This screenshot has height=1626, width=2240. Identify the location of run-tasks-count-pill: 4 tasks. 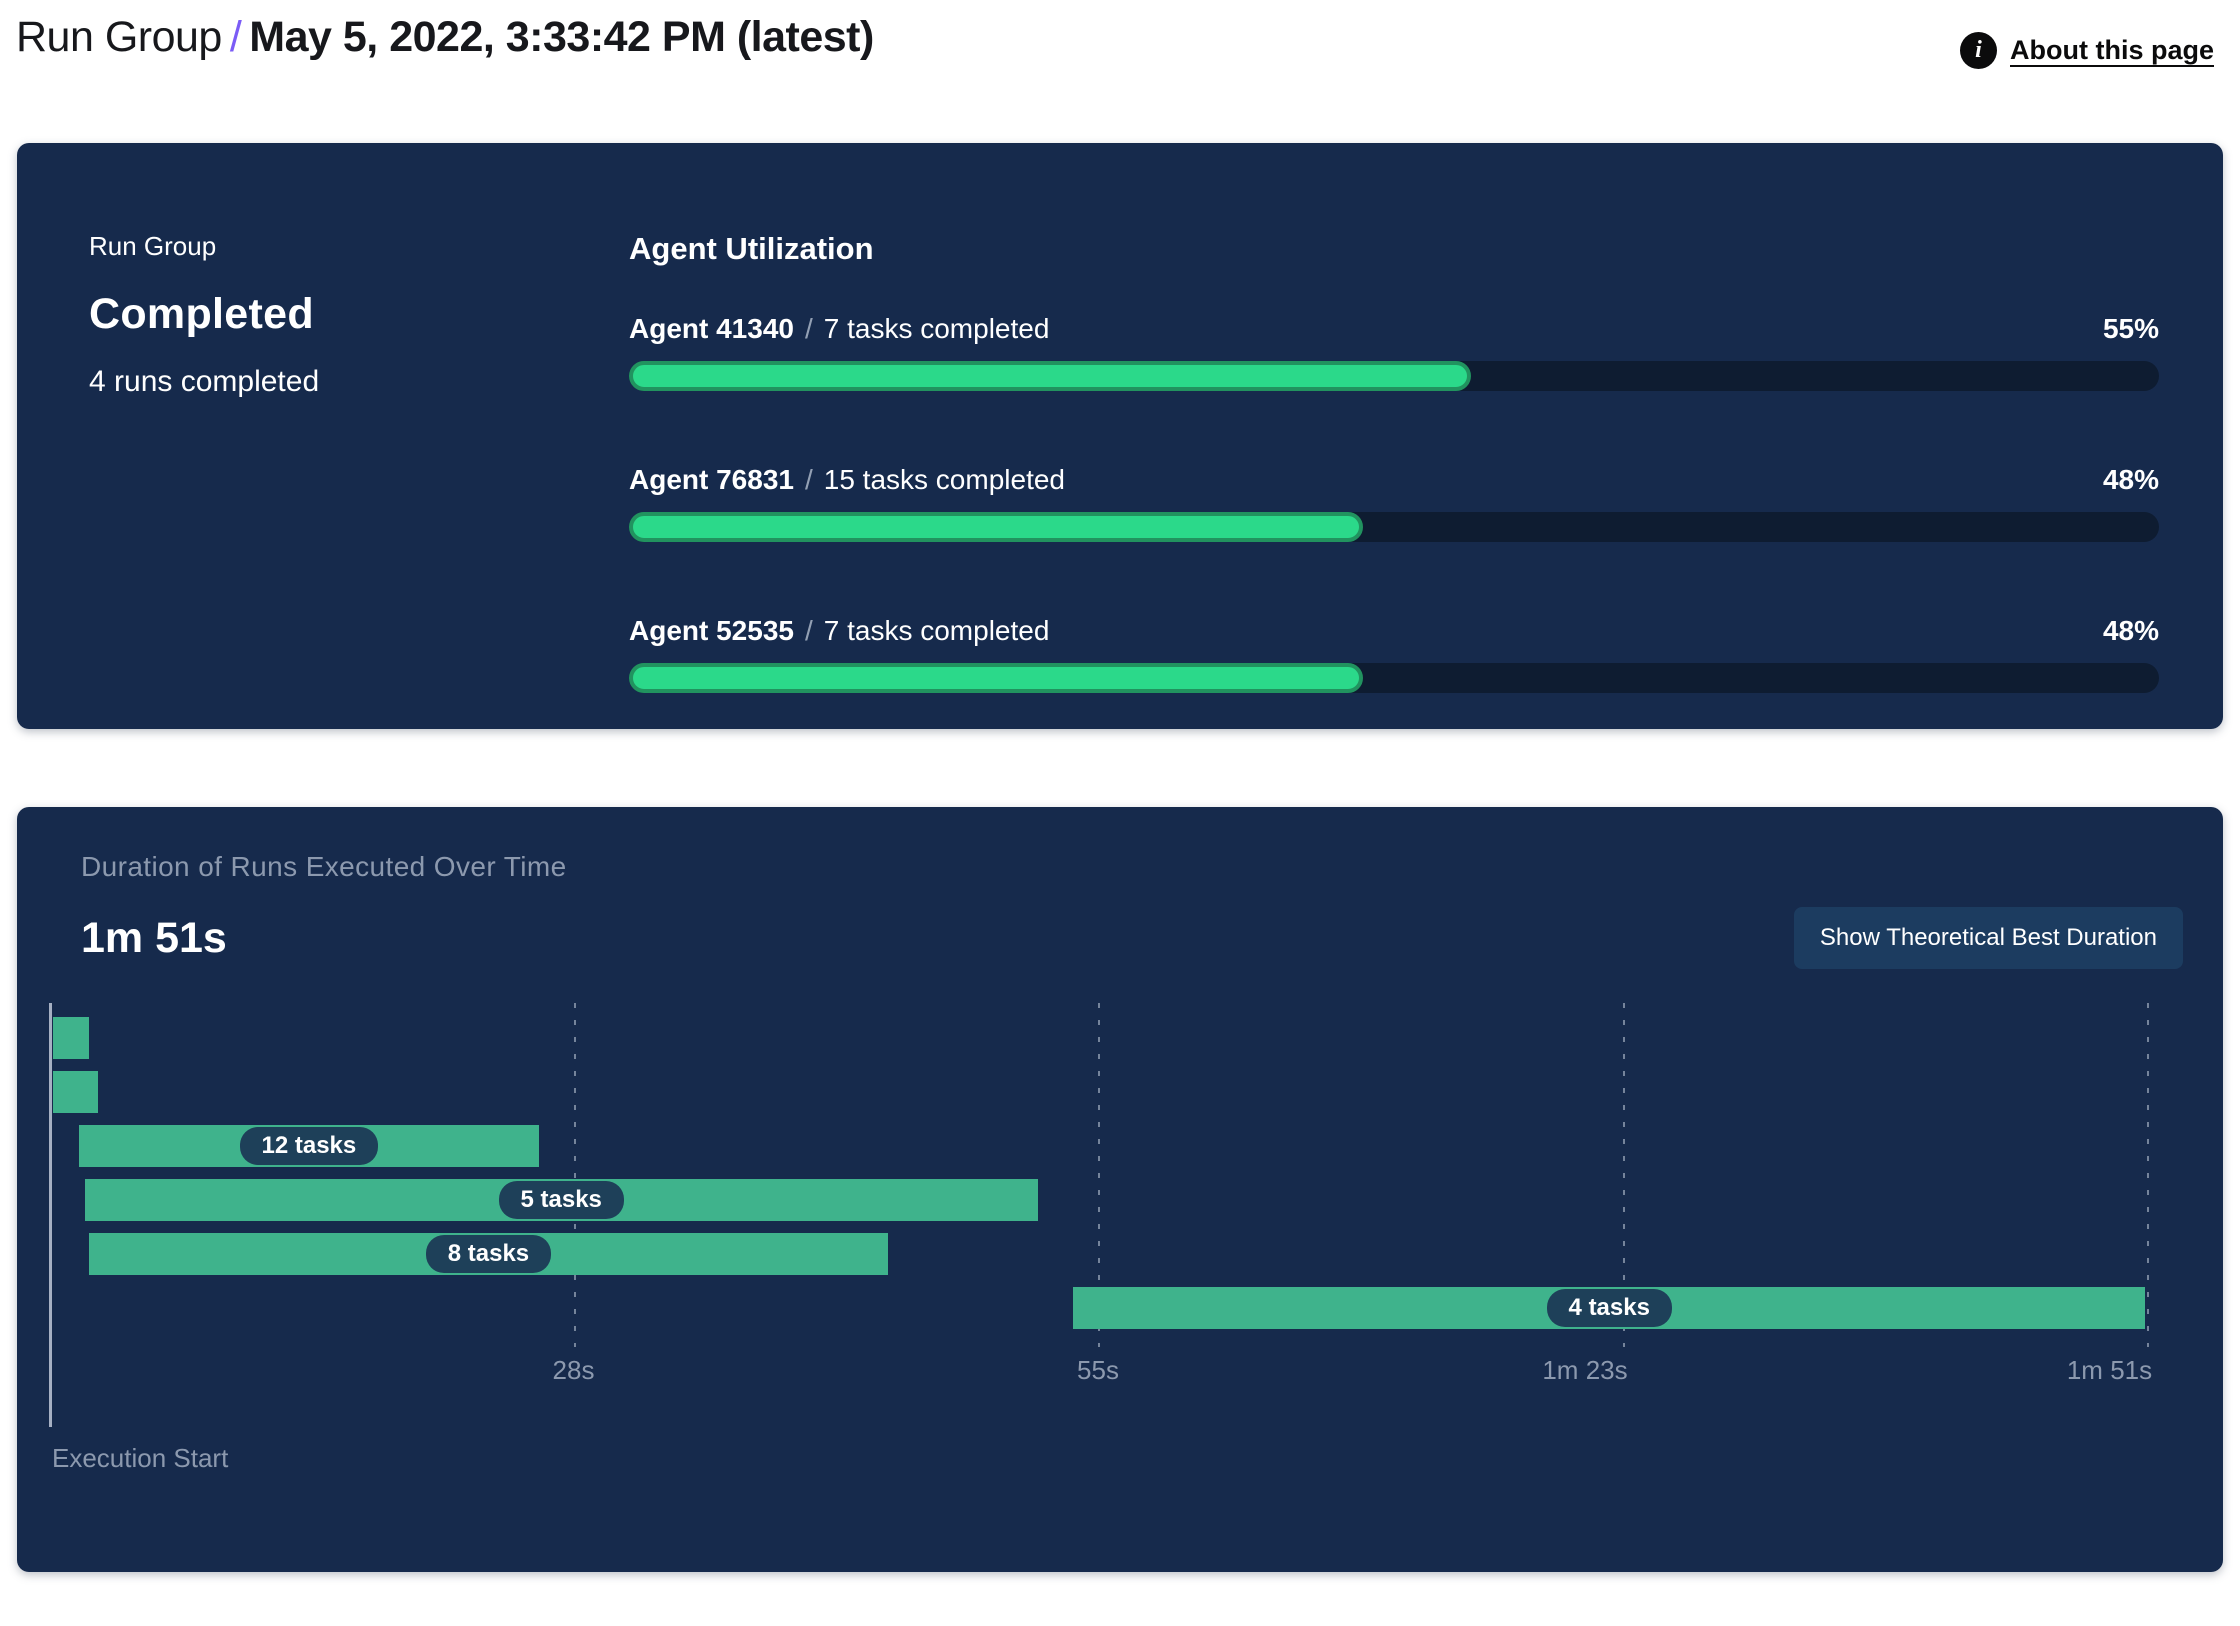
(1609, 1308).